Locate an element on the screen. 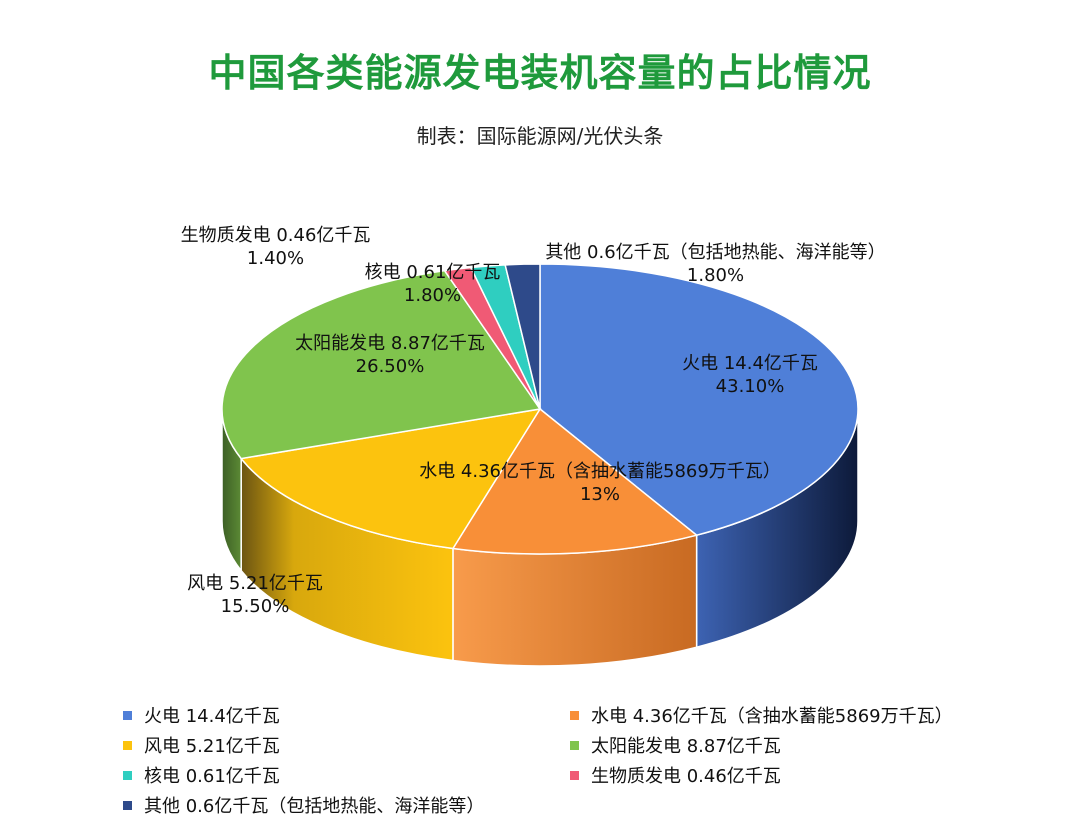  legend-label-thermal: 火电 14.4亿千瓦 is located at coordinates (212, 716).